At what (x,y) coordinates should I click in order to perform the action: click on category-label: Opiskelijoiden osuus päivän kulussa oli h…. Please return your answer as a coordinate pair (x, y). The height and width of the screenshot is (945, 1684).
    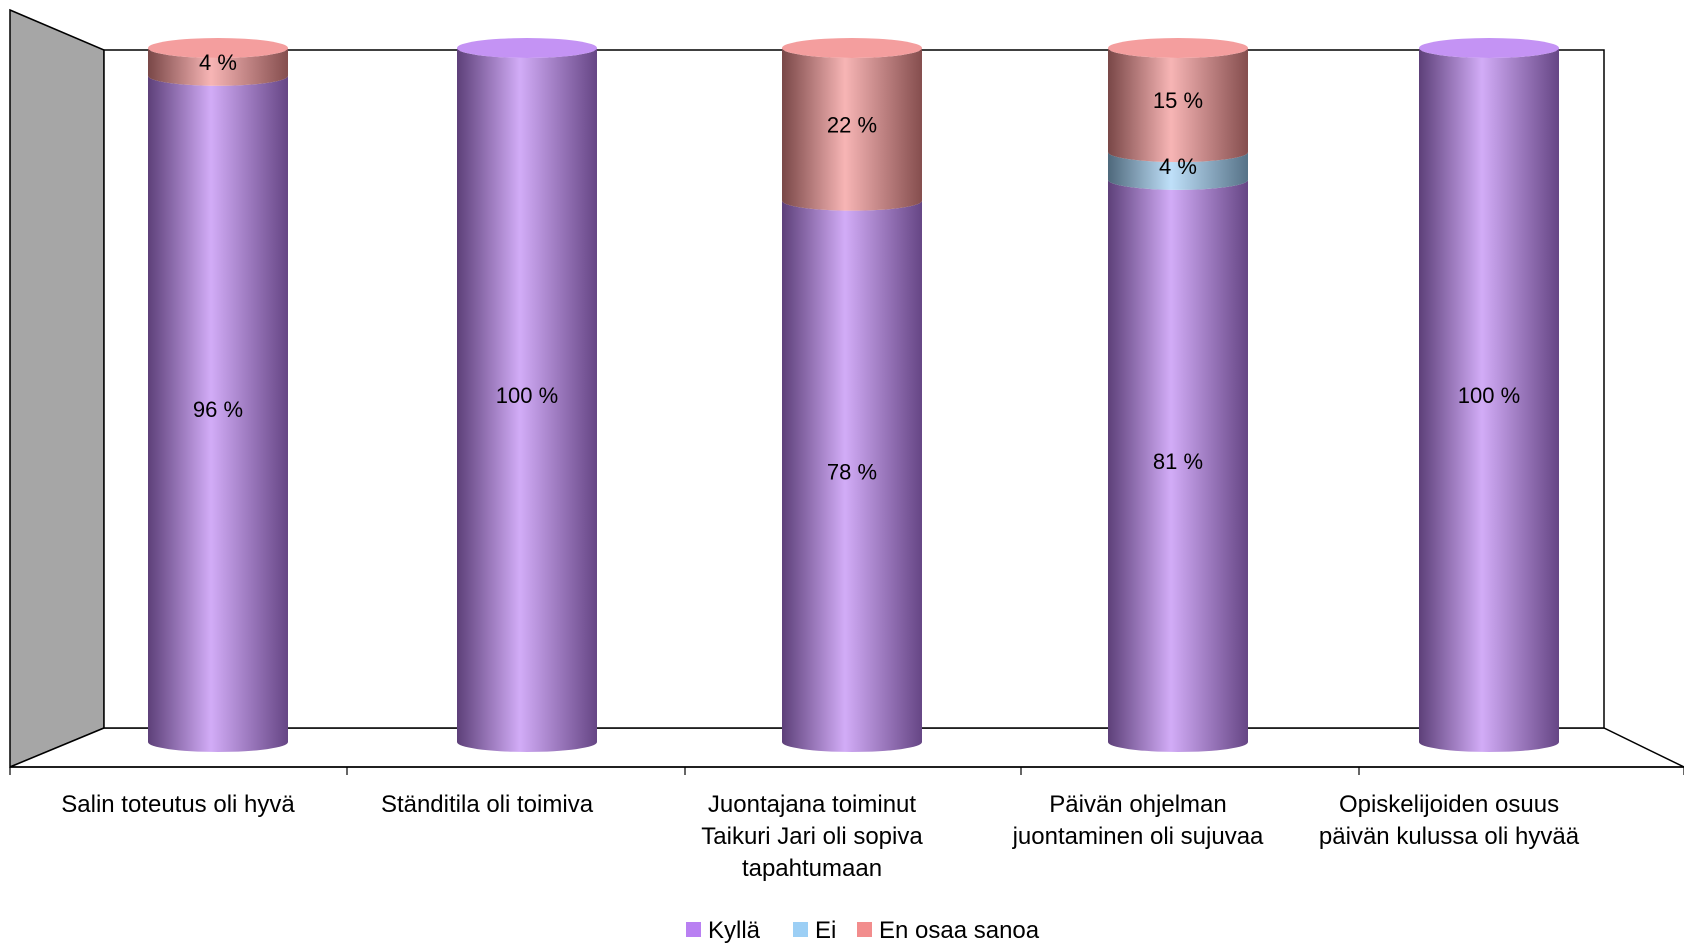
    Looking at the image, I should click on (1449, 820).